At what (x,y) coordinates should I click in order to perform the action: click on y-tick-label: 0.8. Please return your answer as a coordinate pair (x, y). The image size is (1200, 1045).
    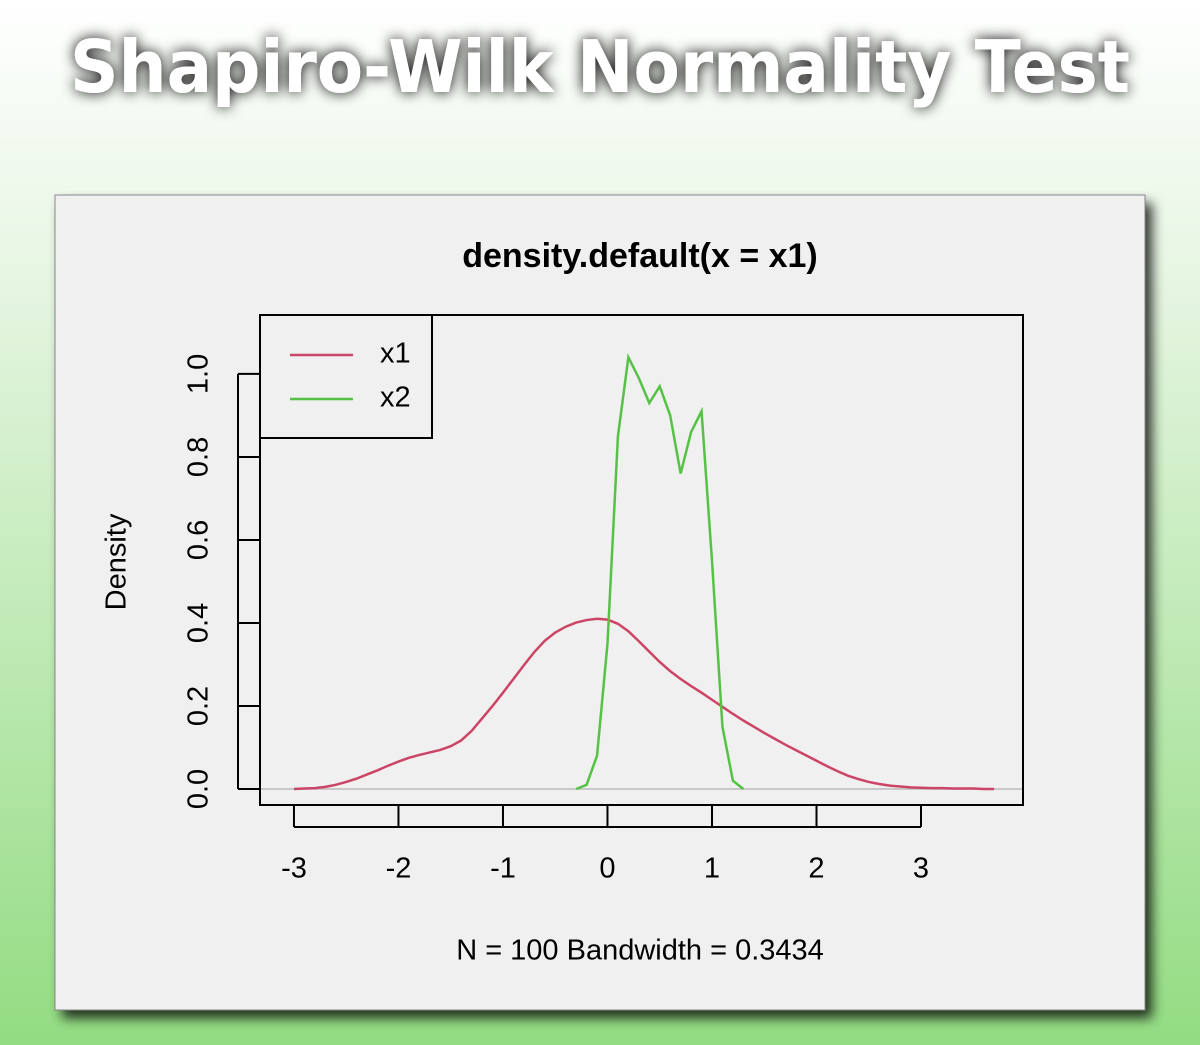
    Looking at the image, I should click on (199, 457).